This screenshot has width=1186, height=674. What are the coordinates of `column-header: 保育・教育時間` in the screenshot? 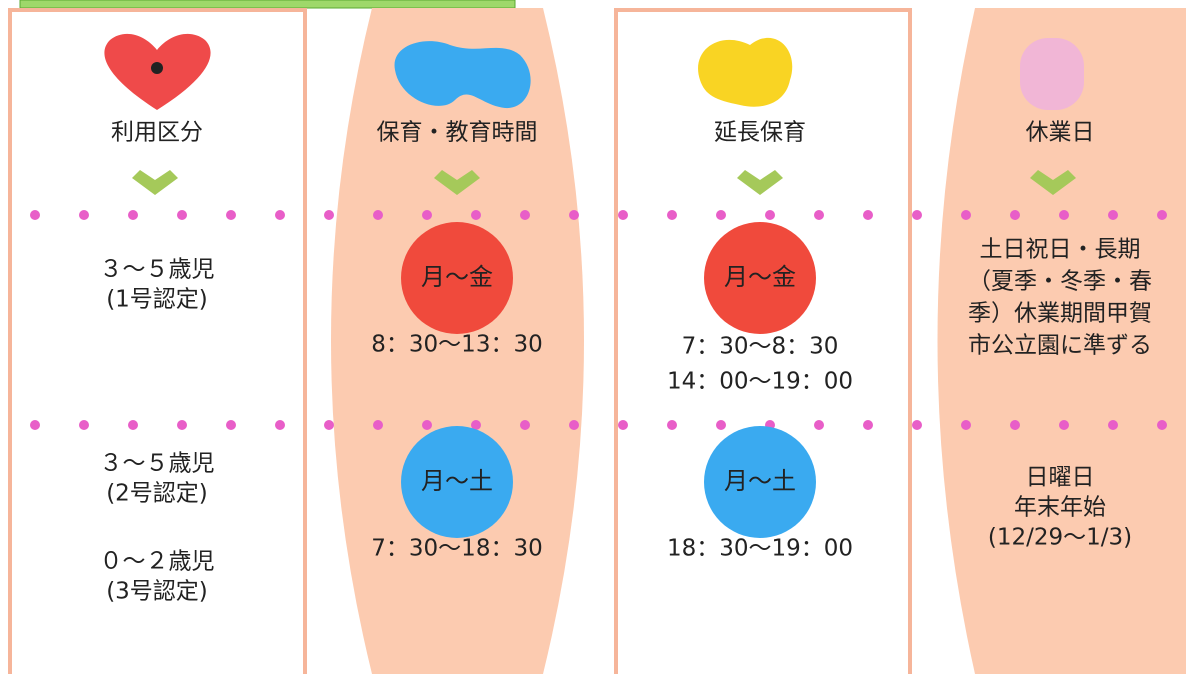 It's located at (457, 133).